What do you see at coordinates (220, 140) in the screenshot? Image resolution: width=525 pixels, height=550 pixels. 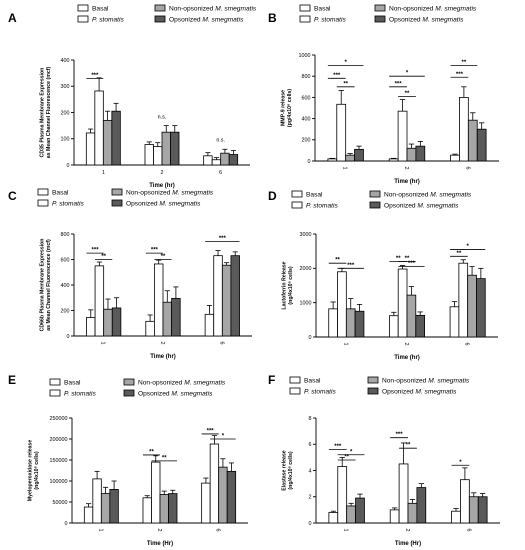 I see `significance-label: n.s.` at bounding box center [220, 140].